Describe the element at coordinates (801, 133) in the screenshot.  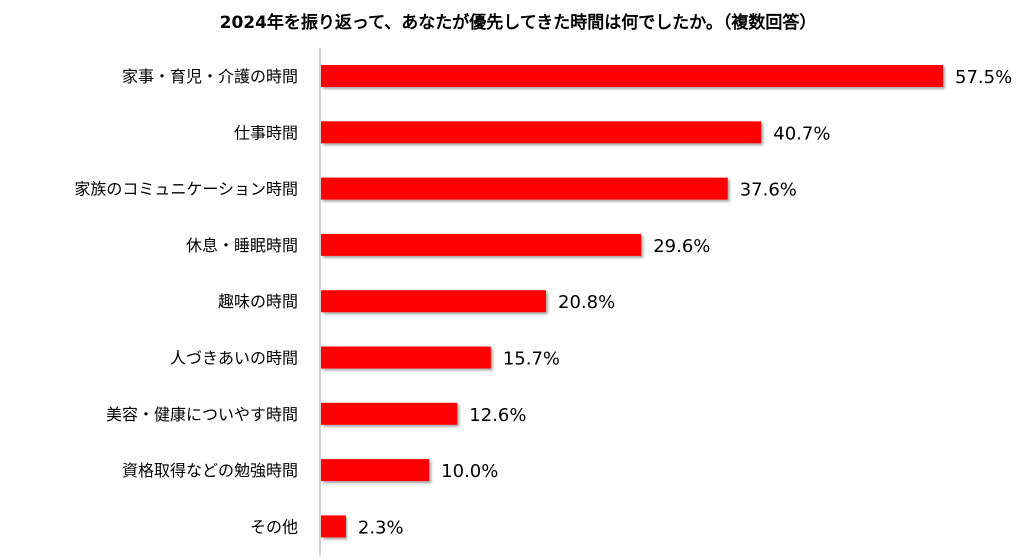
I see `data-label: 40.7%` at that location.